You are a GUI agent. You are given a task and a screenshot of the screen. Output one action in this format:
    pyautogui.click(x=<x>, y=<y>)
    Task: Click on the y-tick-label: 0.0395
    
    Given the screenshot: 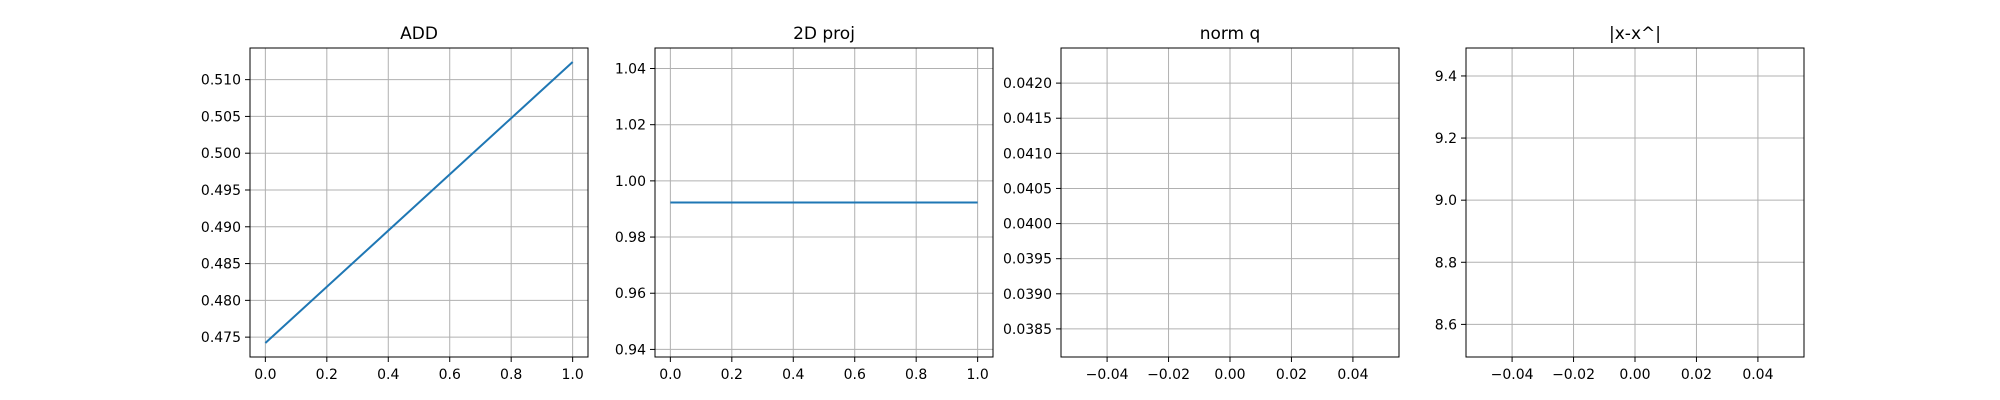 What is the action you would take?
    pyautogui.click(x=1027, y=260)
    